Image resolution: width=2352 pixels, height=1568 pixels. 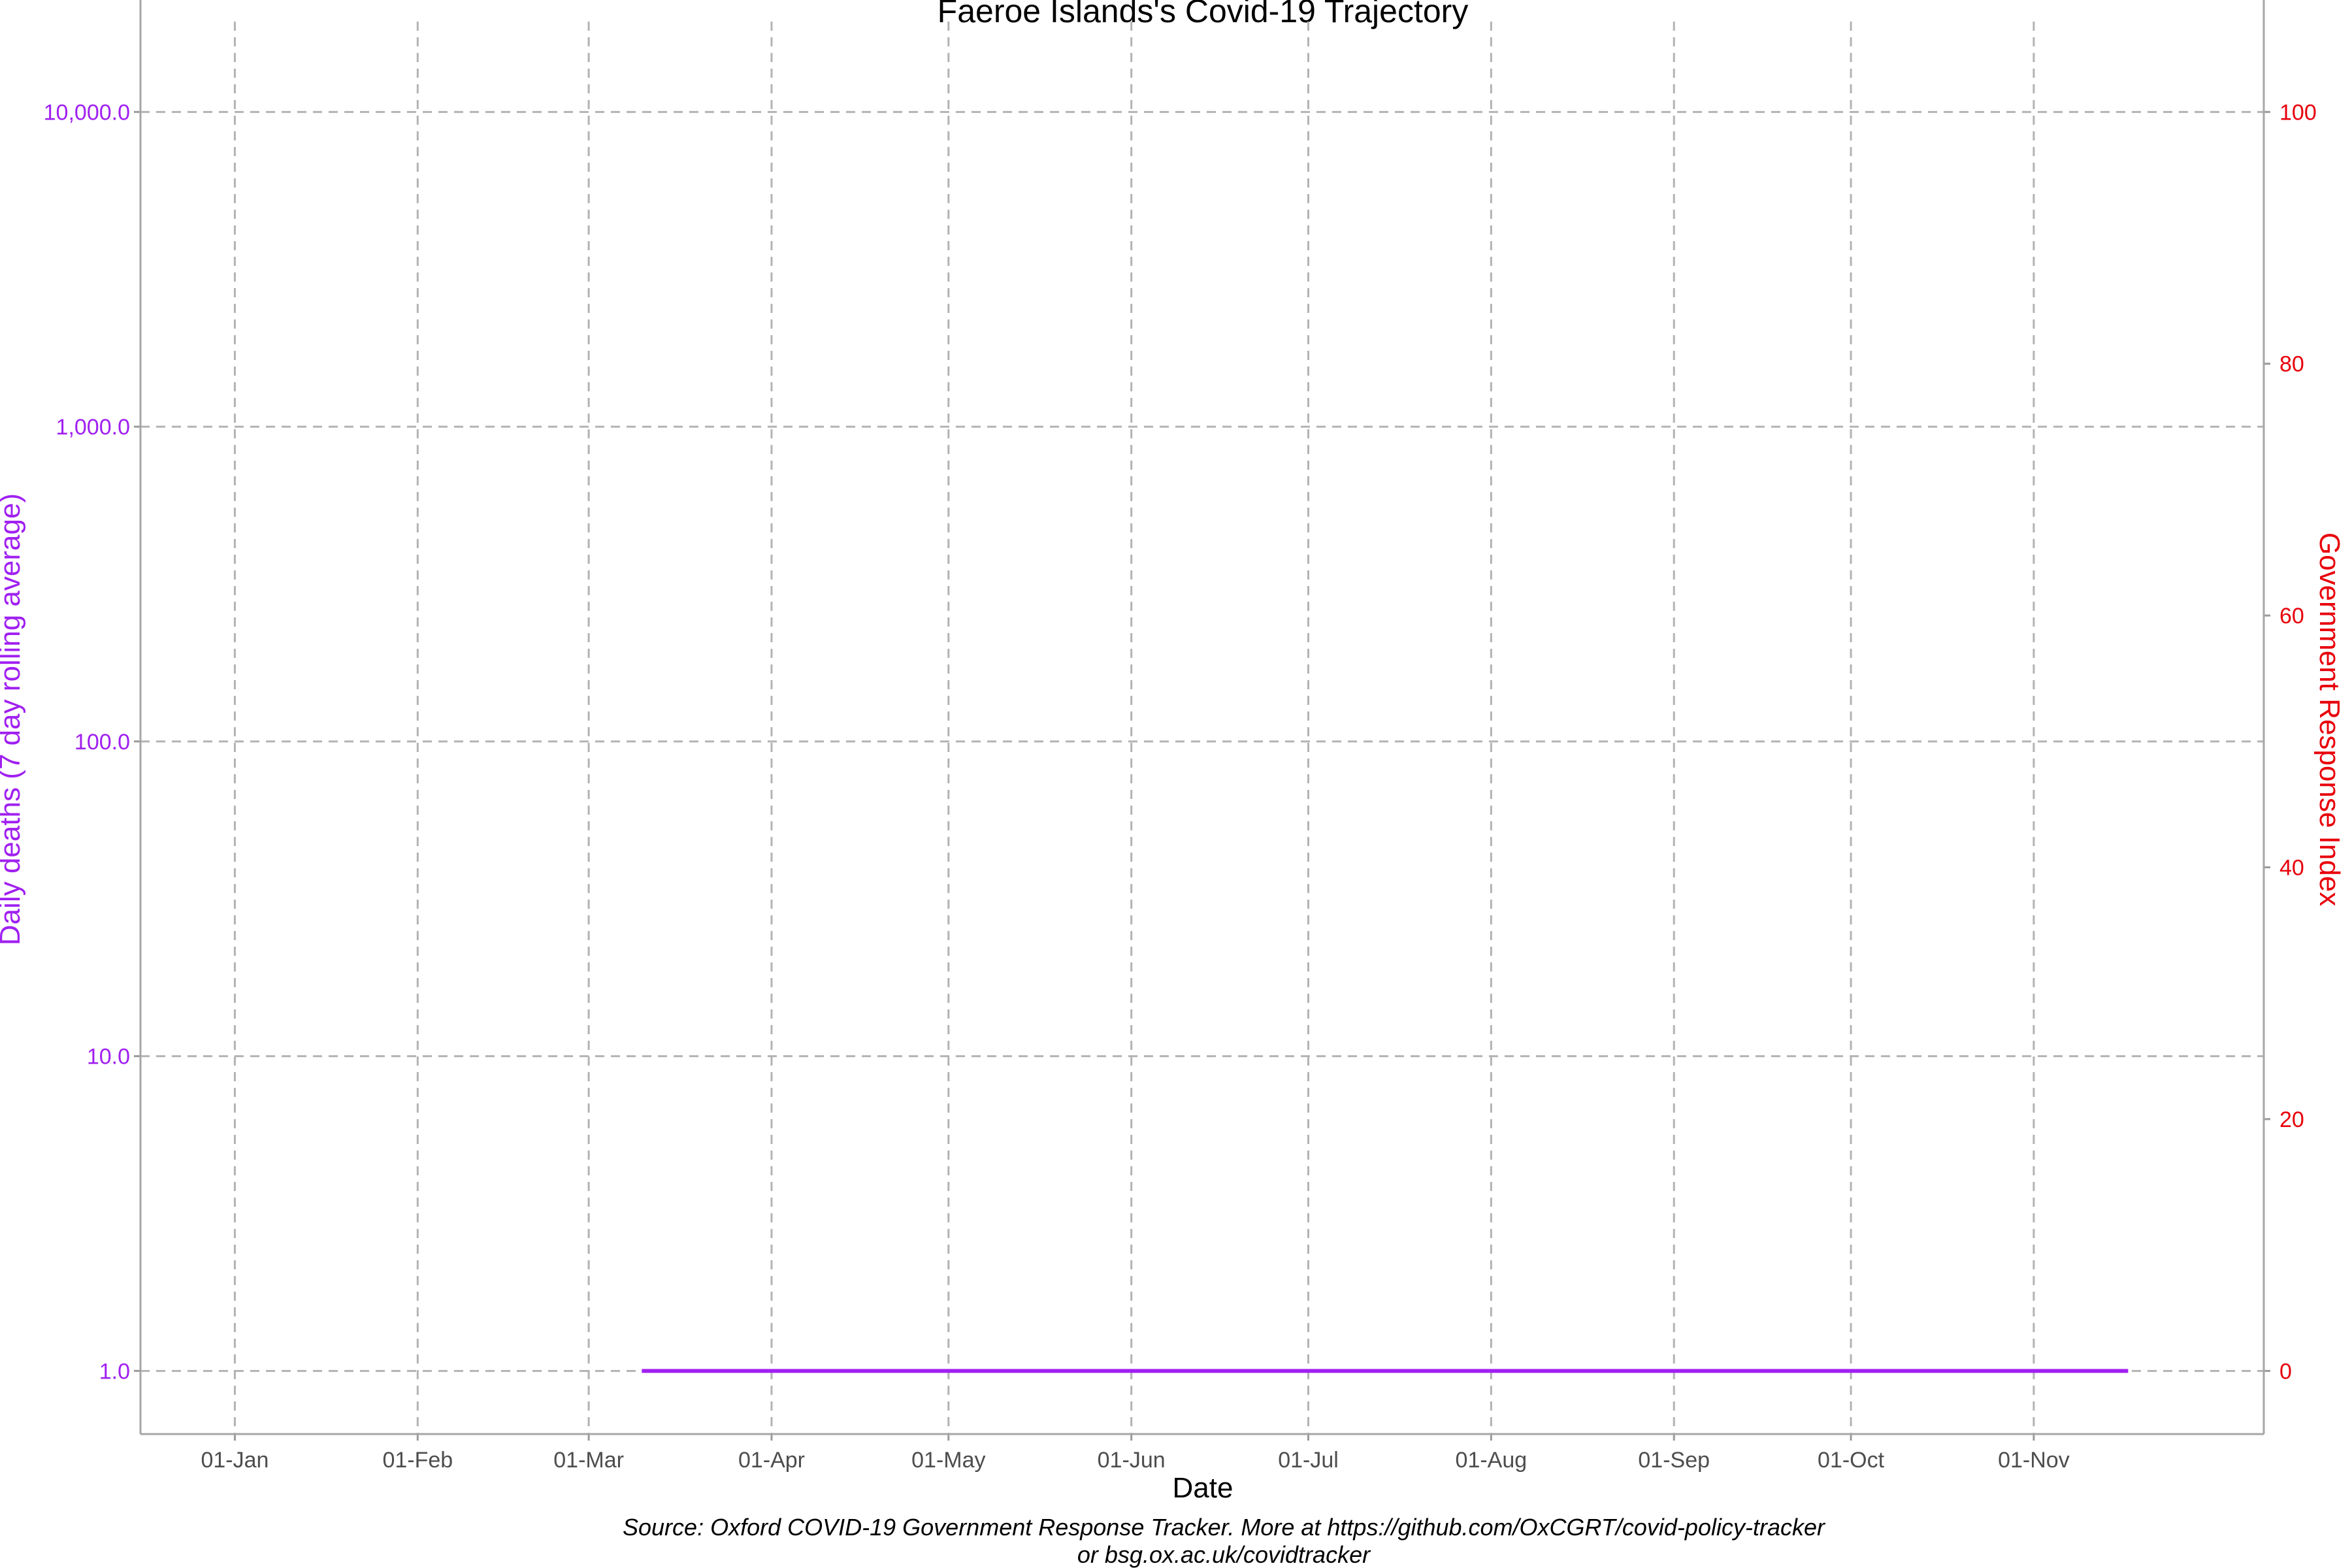 I want to click on x-axis-title: Date, so click(x=1203, y=1488).